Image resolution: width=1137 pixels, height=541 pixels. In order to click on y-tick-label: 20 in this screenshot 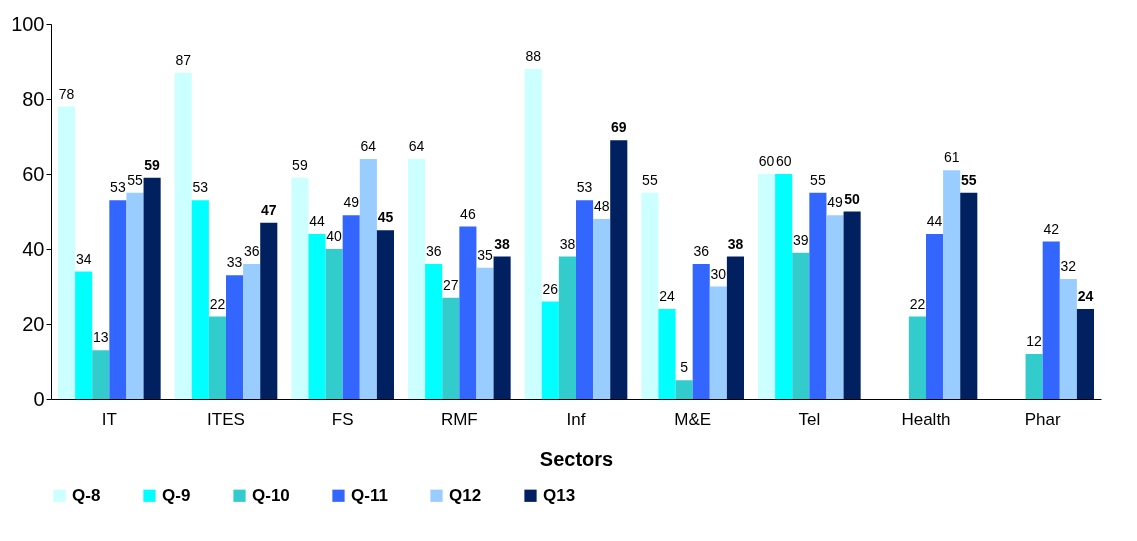, I will do `click(33, 323)`.